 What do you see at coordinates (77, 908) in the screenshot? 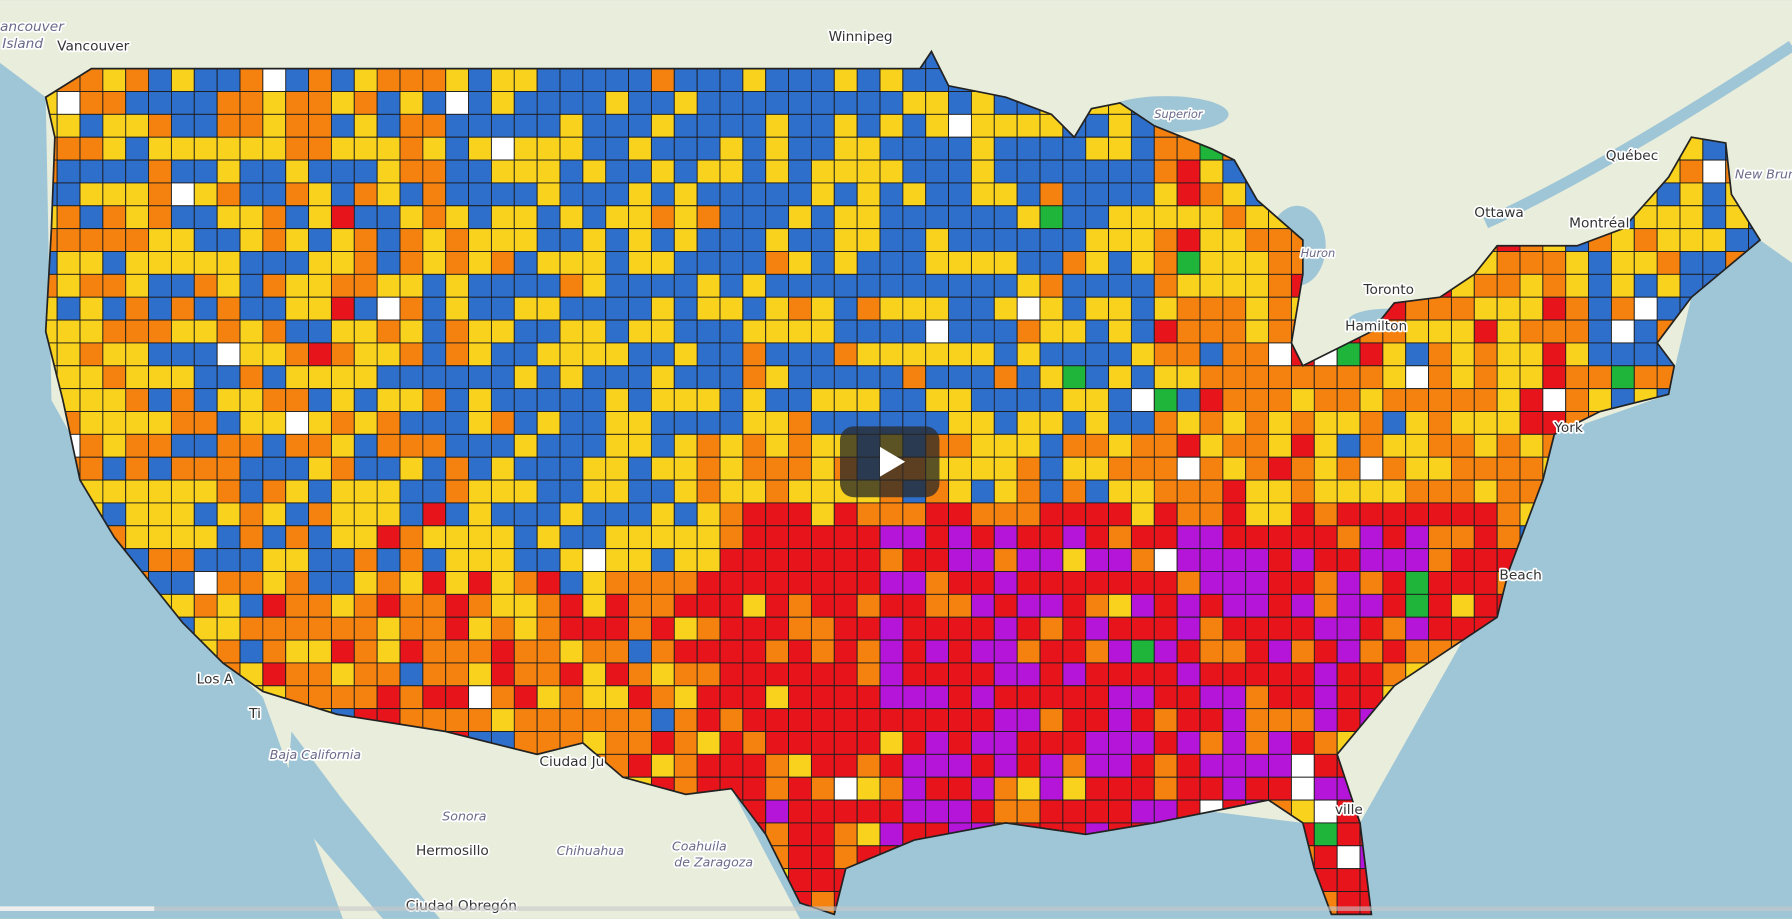
I see `progress-played` at bounding box center [77, 908].